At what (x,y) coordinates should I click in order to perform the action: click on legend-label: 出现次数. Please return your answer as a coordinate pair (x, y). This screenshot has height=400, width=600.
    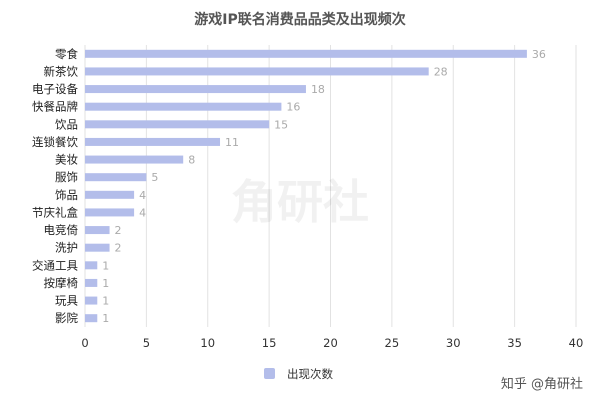
    Looking at the image, I should click on (310, 374).